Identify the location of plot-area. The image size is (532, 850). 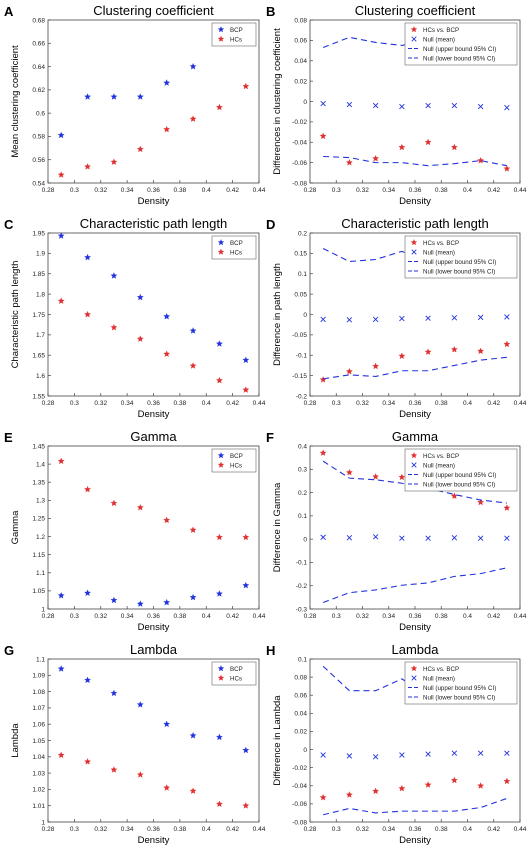
(153, 527).